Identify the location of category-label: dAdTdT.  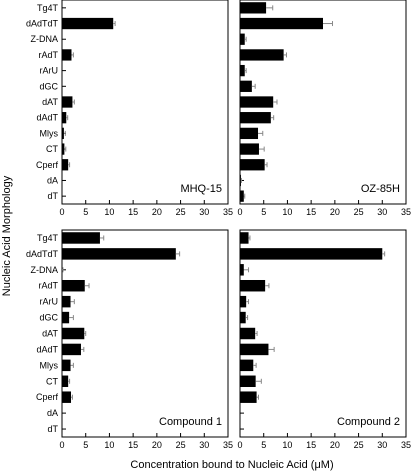
(42, 24).